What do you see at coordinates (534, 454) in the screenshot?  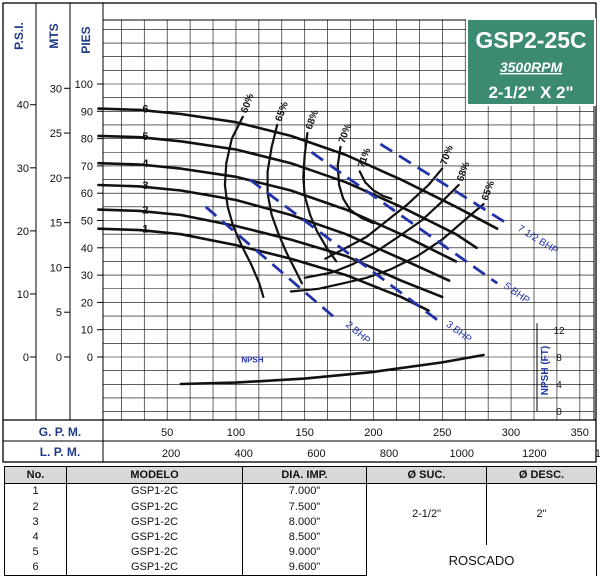 I see `lpm-tick-label: 1200` at bounding box center [534, 454].